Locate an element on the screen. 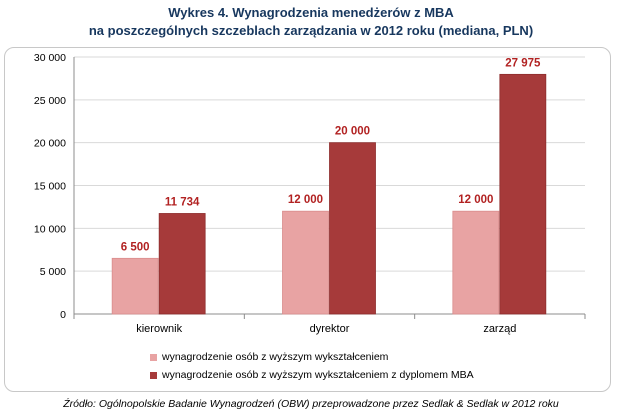 Image resolution: width=622 pixels, height=419 pixels. y-tick-label-5: 25 000 is located at coordinates (50, 101).